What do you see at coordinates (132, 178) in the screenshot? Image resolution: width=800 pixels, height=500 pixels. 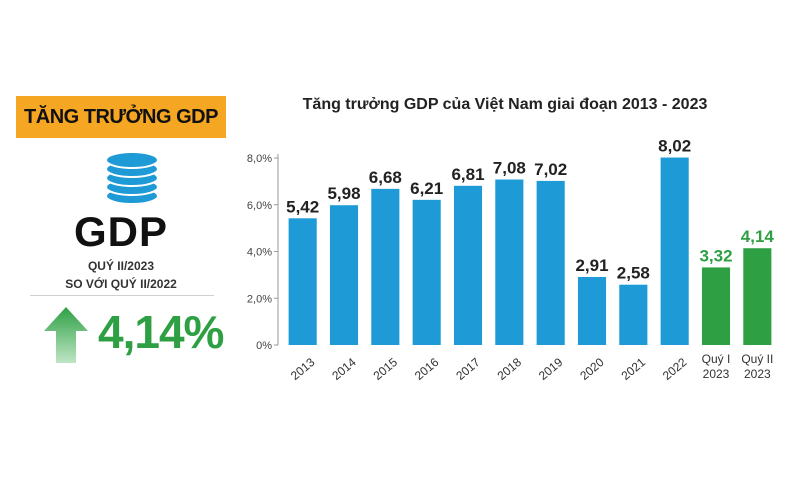 I see `coin-stack-icon` at bounding box center [132, 178].